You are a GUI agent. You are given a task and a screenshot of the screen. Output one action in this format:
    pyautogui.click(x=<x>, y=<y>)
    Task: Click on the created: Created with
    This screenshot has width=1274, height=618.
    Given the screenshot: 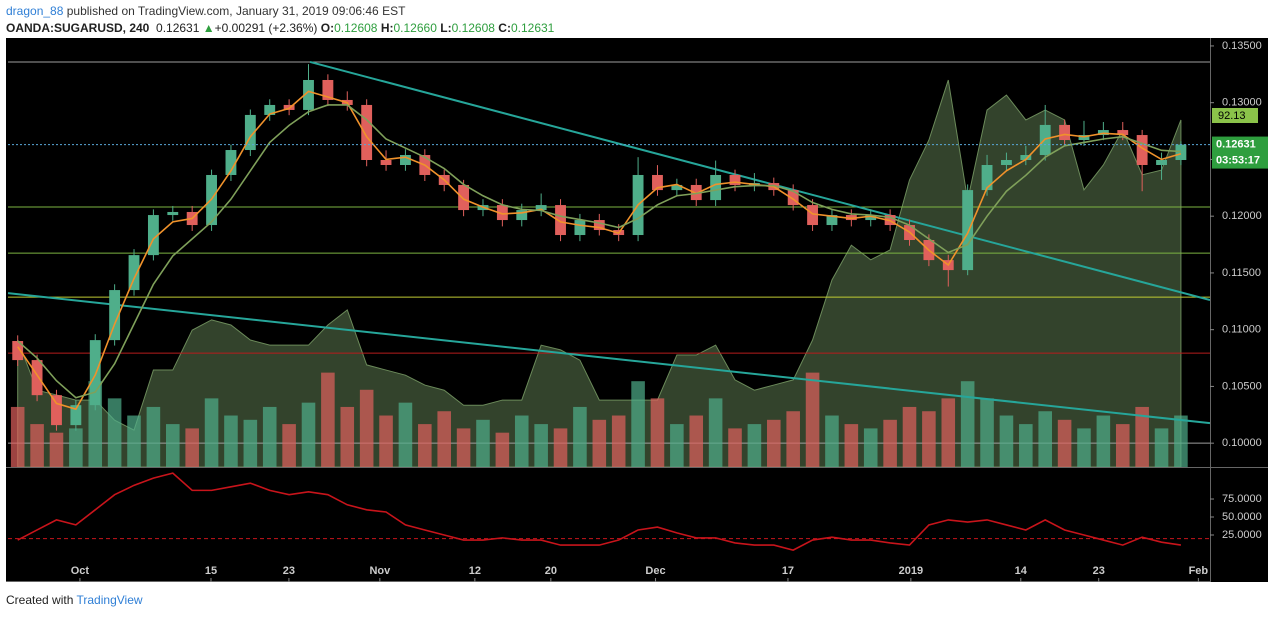 What is the action you would take?
    pyautogui.click(x=40, y=600)
    